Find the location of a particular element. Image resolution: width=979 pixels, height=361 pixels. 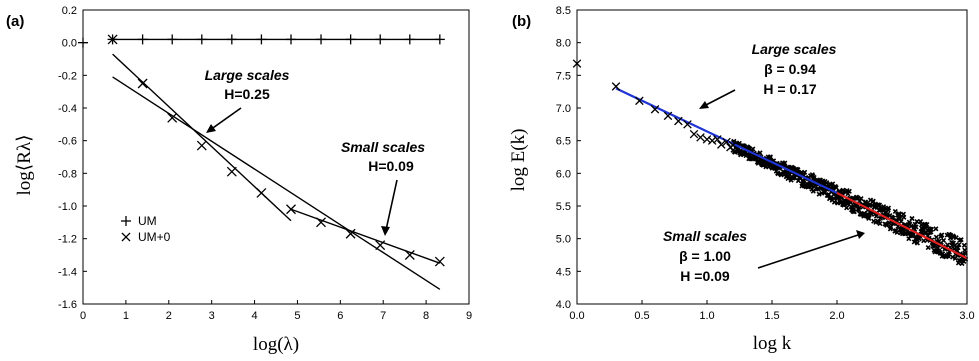

panel-b-letter: (b) is located at coordinates (521, 21).